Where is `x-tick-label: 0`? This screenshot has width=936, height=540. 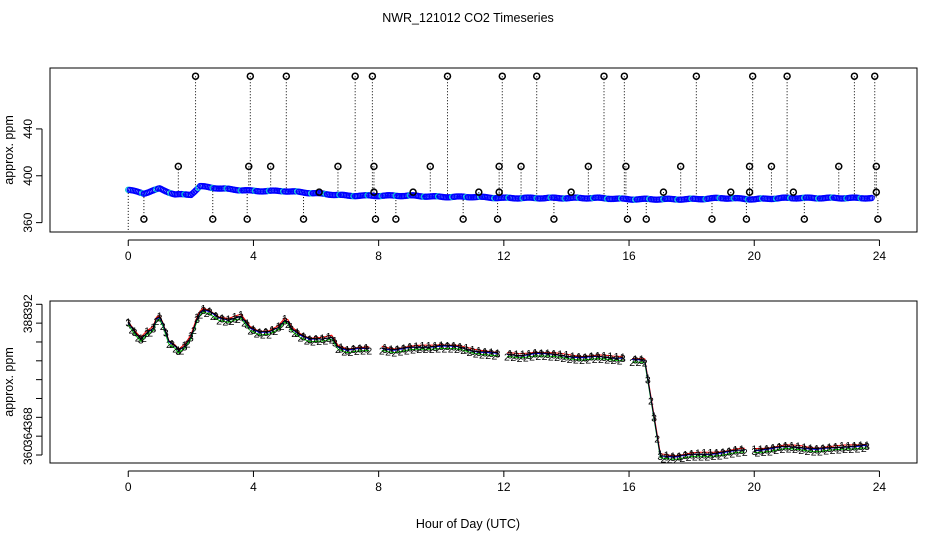 x-tick-label: 0 is located at coordinates (128, 487).